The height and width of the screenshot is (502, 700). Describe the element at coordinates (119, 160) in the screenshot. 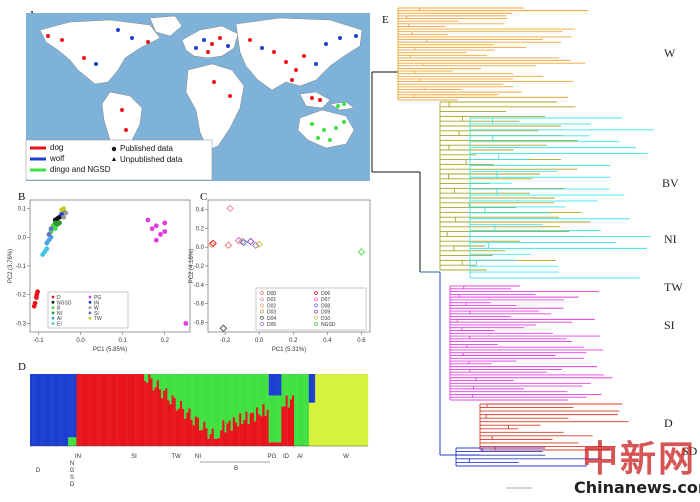

I see `map-legend-box` at that location.